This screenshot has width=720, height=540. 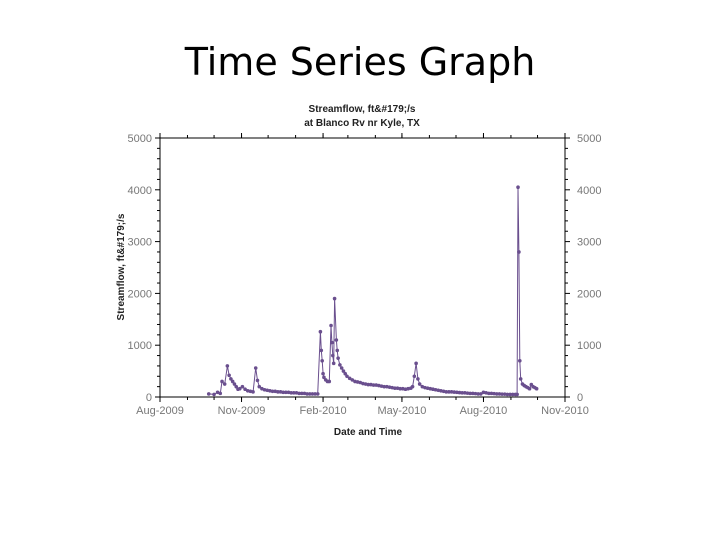 What do you see at coordinates (140, 346) in the screenshot?
I see `y-tick-label-left: 1000` at bounding box center [140, 346].